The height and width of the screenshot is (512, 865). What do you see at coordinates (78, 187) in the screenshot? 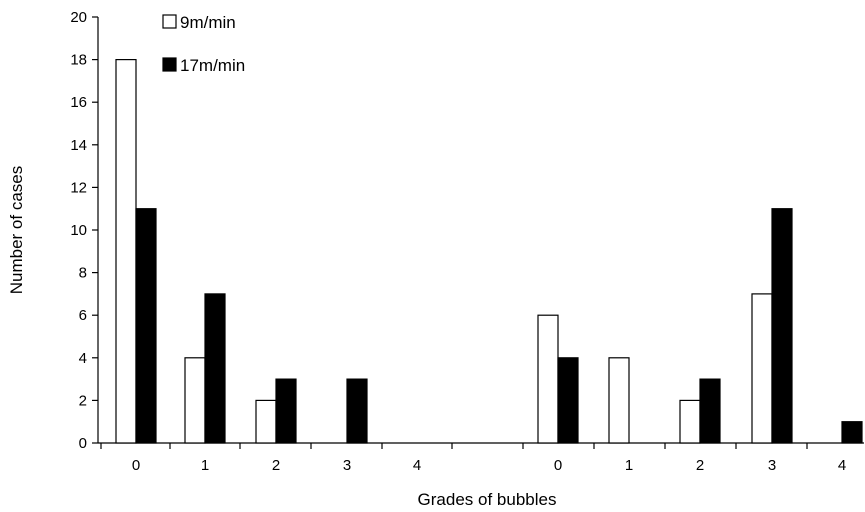
I see `y-tick-label: 12` at bounding box center [78, 187].